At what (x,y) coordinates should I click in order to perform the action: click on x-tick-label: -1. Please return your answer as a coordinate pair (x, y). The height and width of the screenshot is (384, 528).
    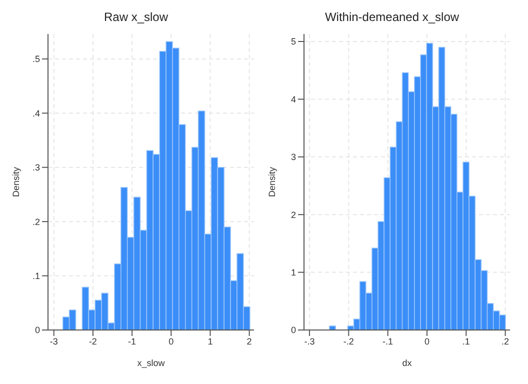
    Looking at the image, I should click on (132, 341).